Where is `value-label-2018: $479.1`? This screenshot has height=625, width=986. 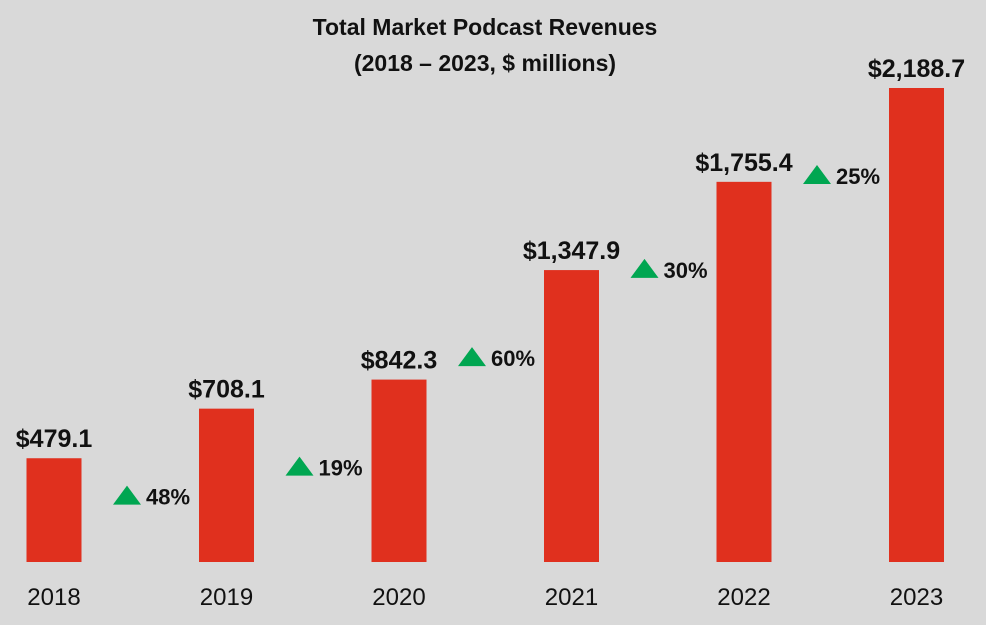 value-label-2018: $479.1 is located at coordinates (54, 439).